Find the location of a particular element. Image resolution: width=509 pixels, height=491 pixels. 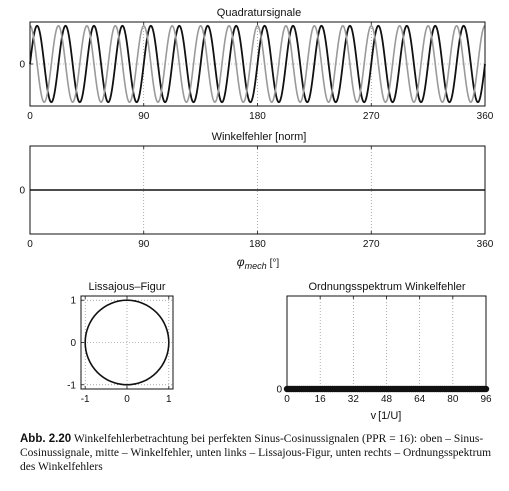

tick-label-x: 1 is located at coordinates (169, 399).